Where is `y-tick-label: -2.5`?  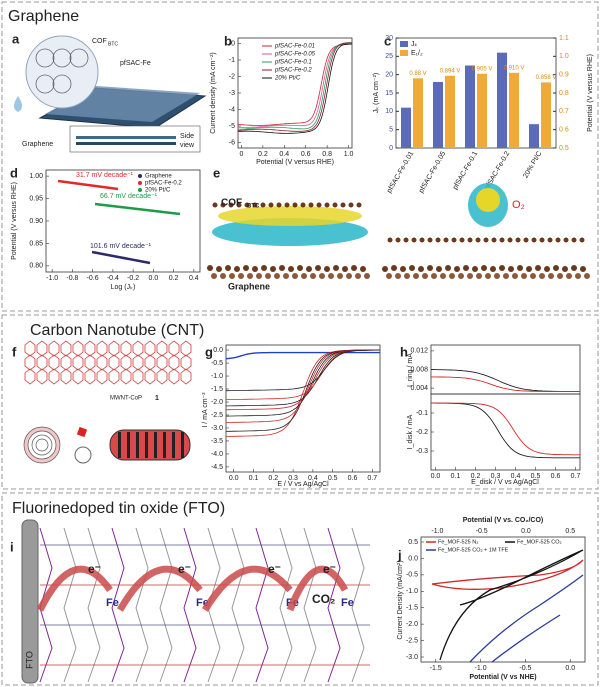 y-tick-label: -2.5 is located at coordinates (412, 640).